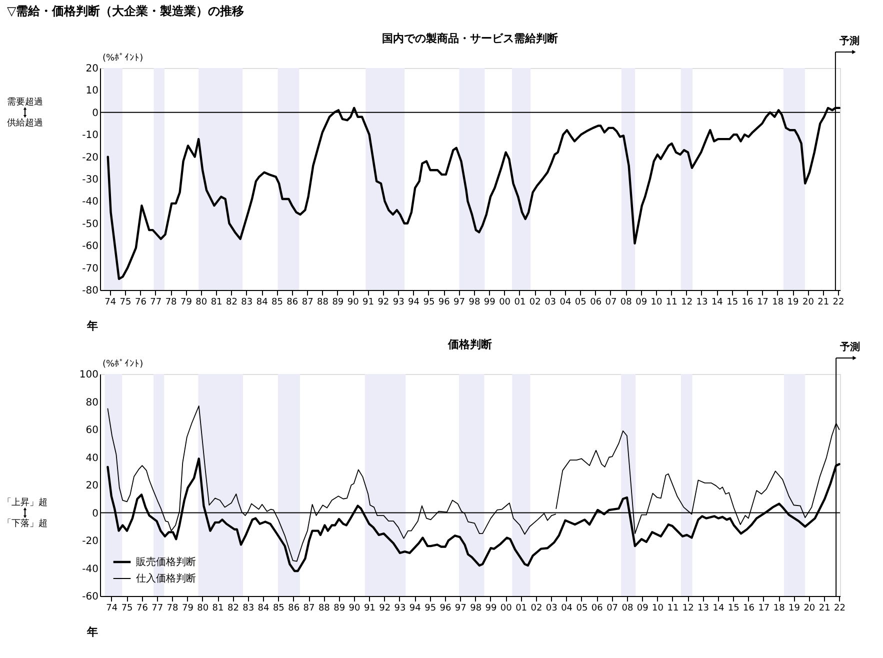 The width and height of the screenshot is (883, 658). Describe the element at coordinates (25, 102) in the screenshot. I see `text: 需要超過` at that location.